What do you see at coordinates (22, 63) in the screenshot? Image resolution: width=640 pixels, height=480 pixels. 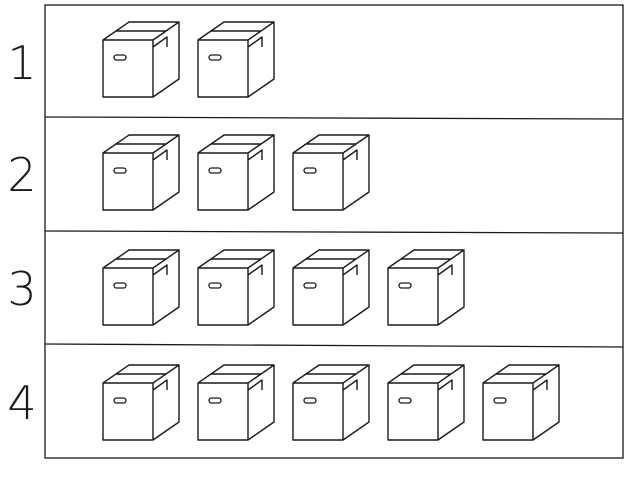 I see `row-label-1: 1` at bounding box center [22, 63].